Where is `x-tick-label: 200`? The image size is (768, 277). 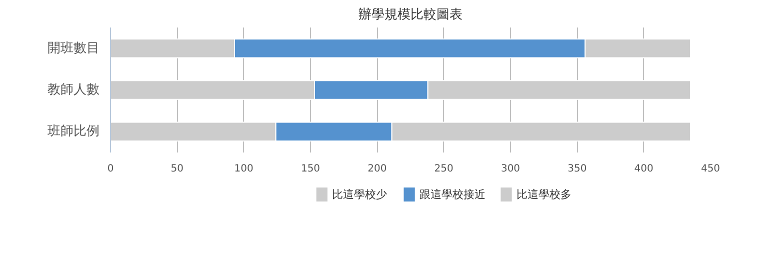 x-tick-label: 200 is located at coordinates (377, 169).